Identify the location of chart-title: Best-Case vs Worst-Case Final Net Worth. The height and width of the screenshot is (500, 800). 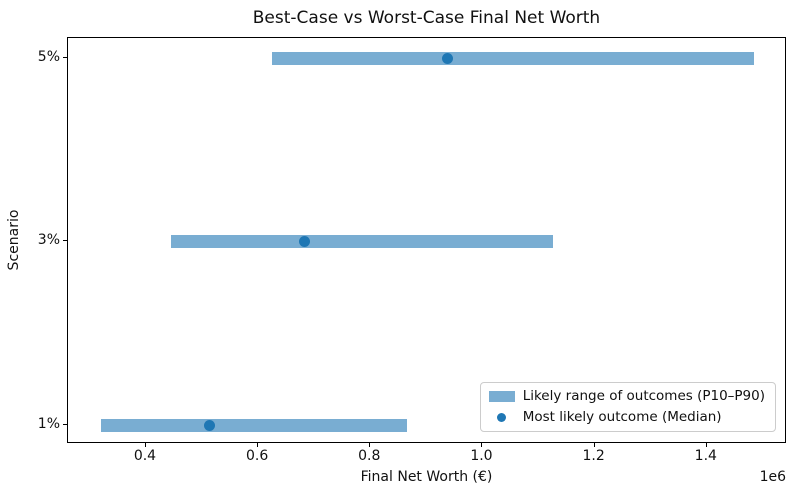
(426, 18).